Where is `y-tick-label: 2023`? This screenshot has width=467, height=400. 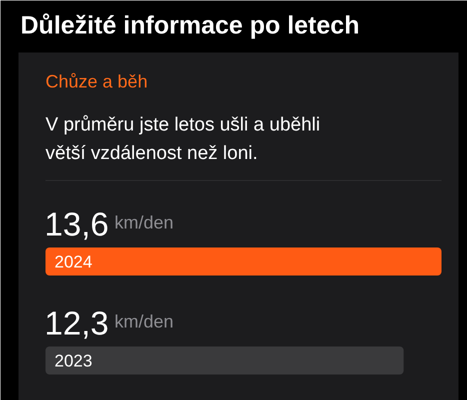
y-tick-label: 2023 is located at coordinates (73, 361).